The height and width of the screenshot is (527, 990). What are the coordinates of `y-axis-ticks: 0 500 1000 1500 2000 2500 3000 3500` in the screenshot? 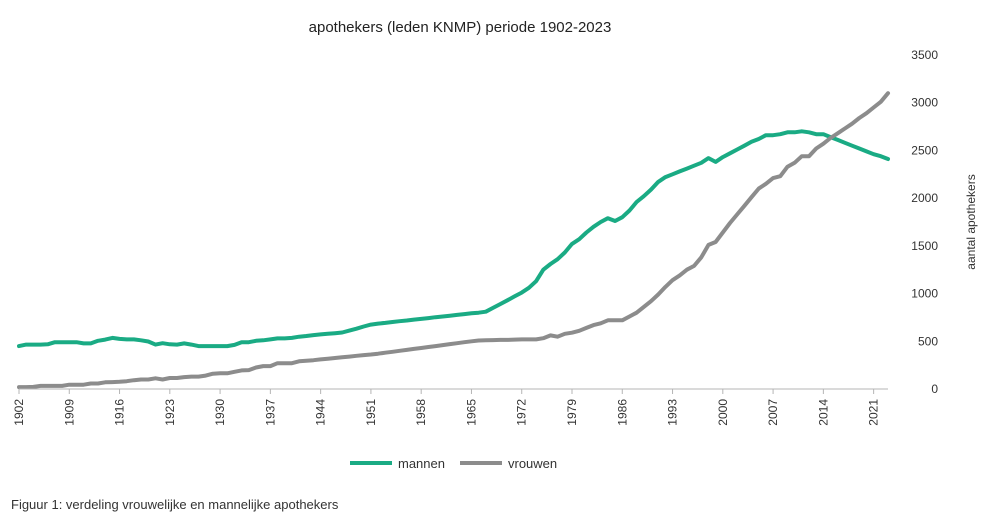 It's located at (924, 222).